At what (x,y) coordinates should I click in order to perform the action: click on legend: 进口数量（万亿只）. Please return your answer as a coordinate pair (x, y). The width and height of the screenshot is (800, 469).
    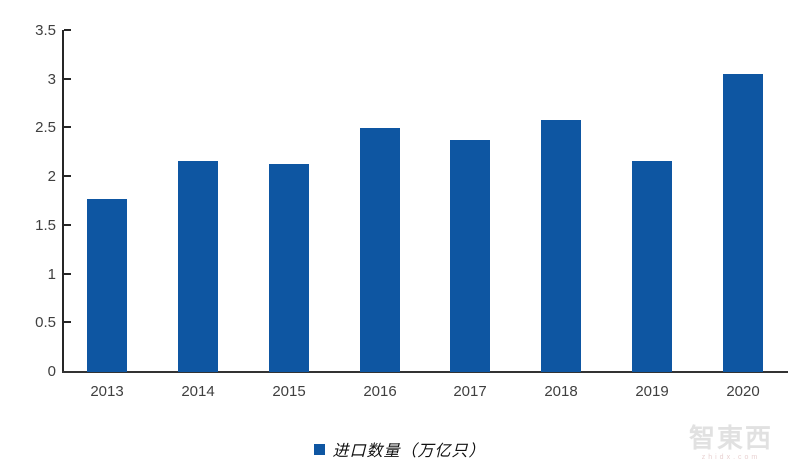
    Looking at the image, I should click on (400, 449).